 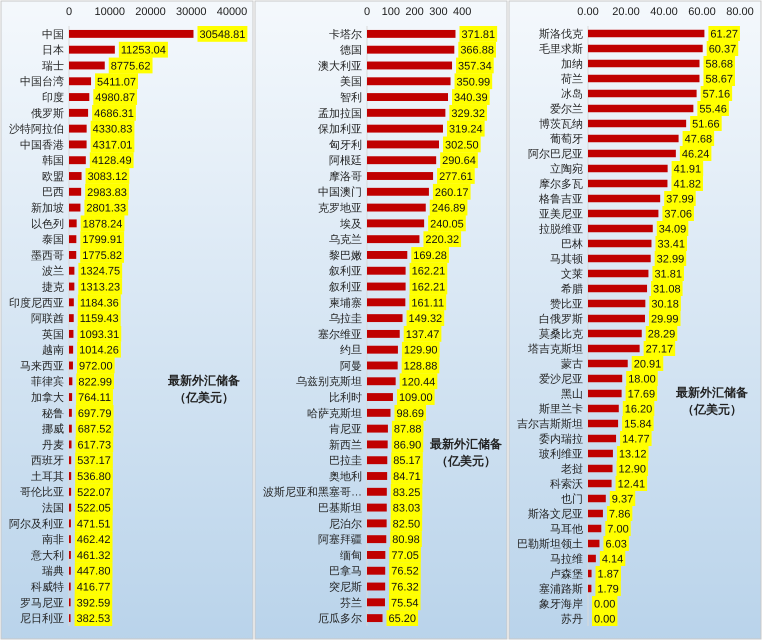 I want to click on y-tick-label: 摩尔多瓦, so click(x=561, y=183).